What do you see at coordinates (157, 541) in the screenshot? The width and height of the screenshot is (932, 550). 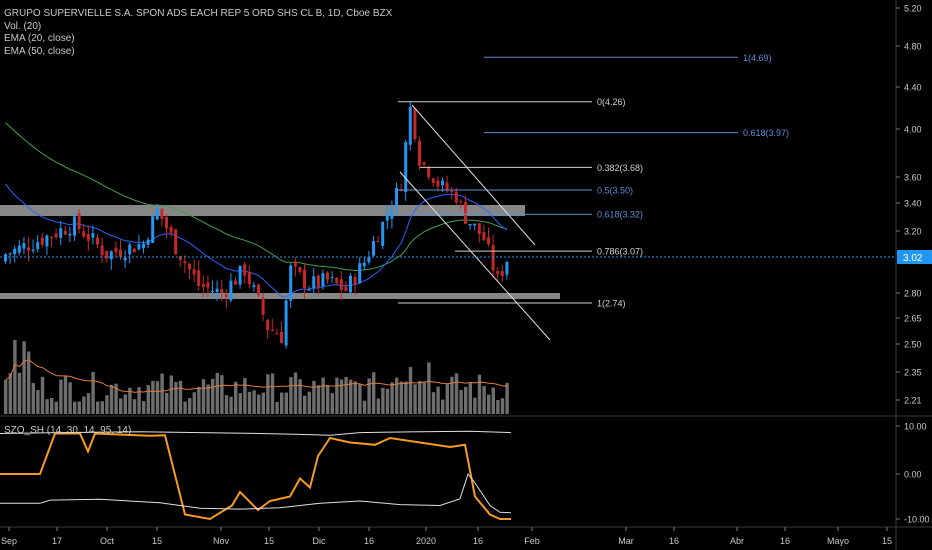 I see `time-tick-label: 15` at bounding box center [157, 541].